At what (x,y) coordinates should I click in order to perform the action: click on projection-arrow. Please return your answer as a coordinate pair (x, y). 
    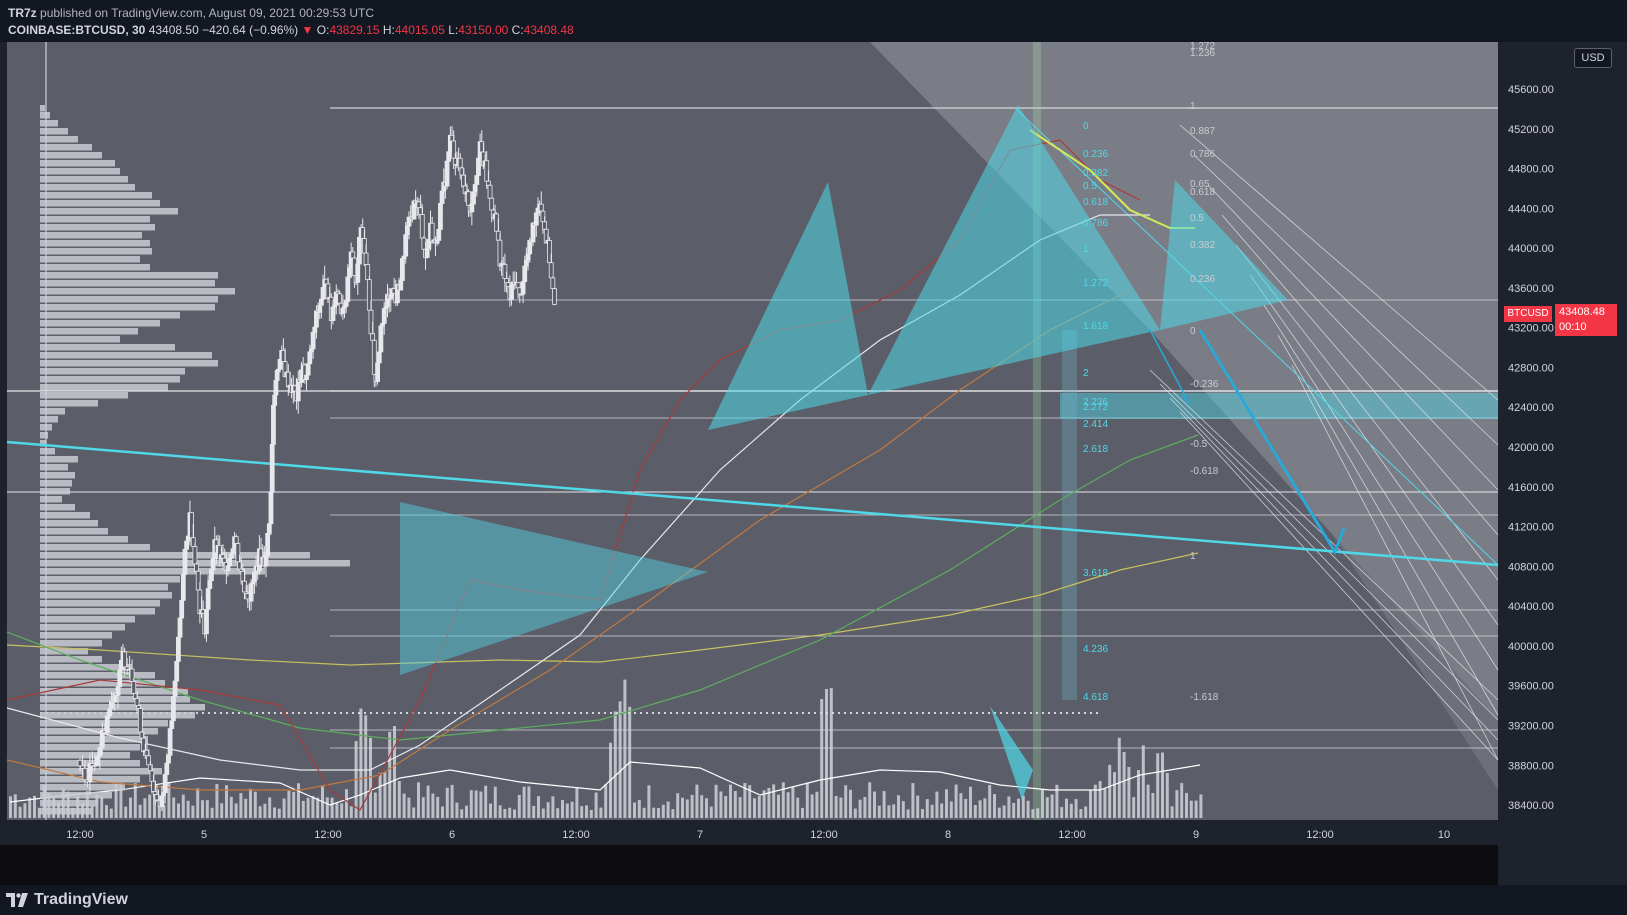
    Looking at the image, I should click on (1272, 442).